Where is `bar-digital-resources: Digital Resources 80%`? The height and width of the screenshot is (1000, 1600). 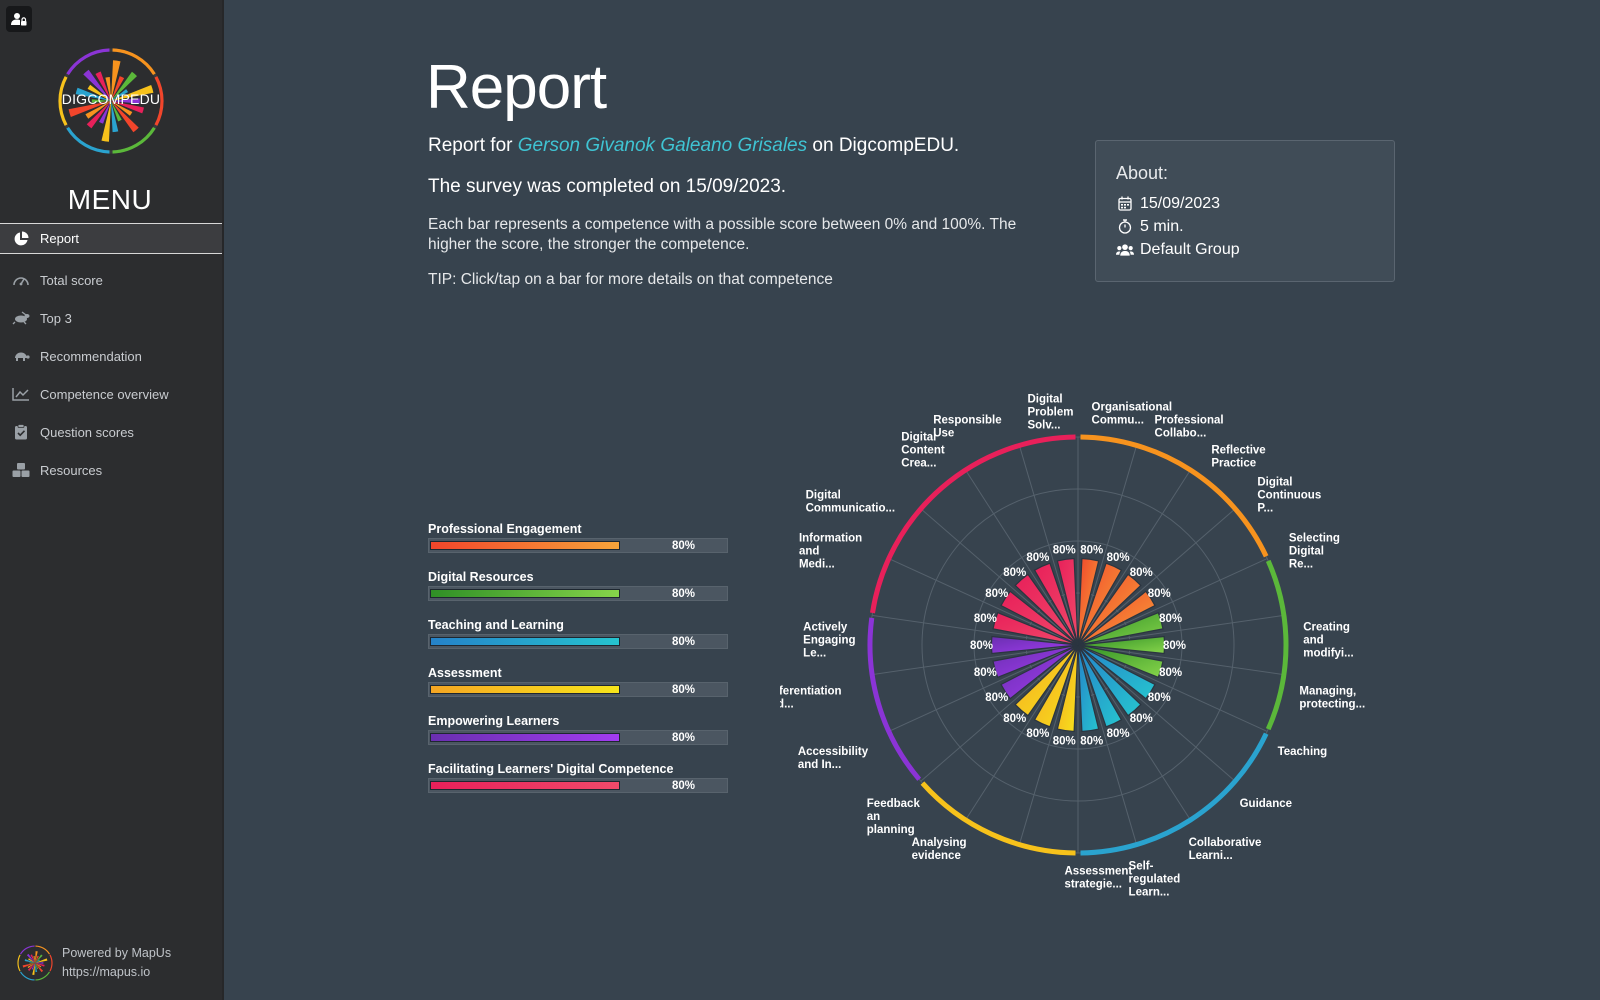
bar-digital-resources: Digital Resources 80% is located at coordinates (578, 594).